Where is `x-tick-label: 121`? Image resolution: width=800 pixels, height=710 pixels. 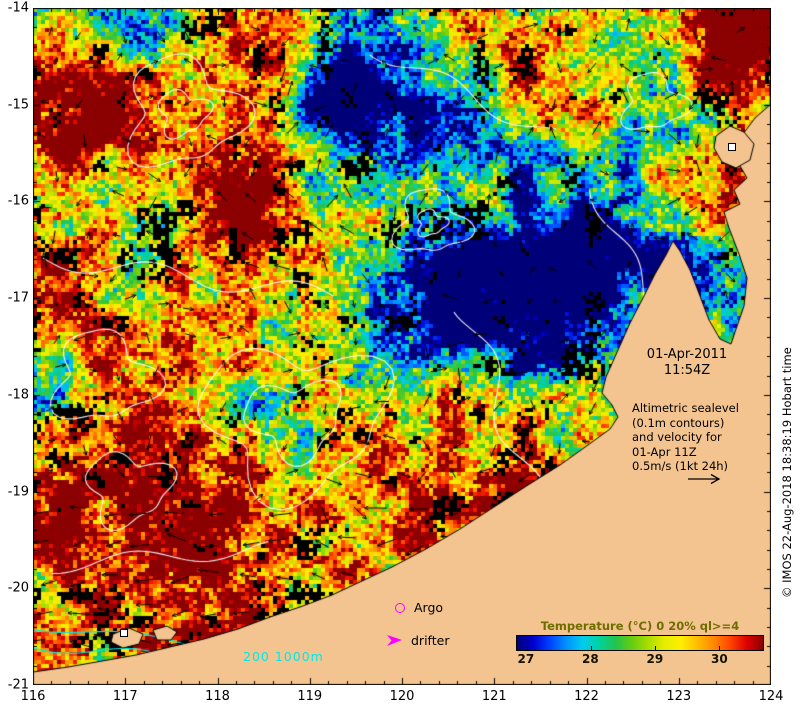
x-tick-label: 121 is located at coordinates (494, 696).